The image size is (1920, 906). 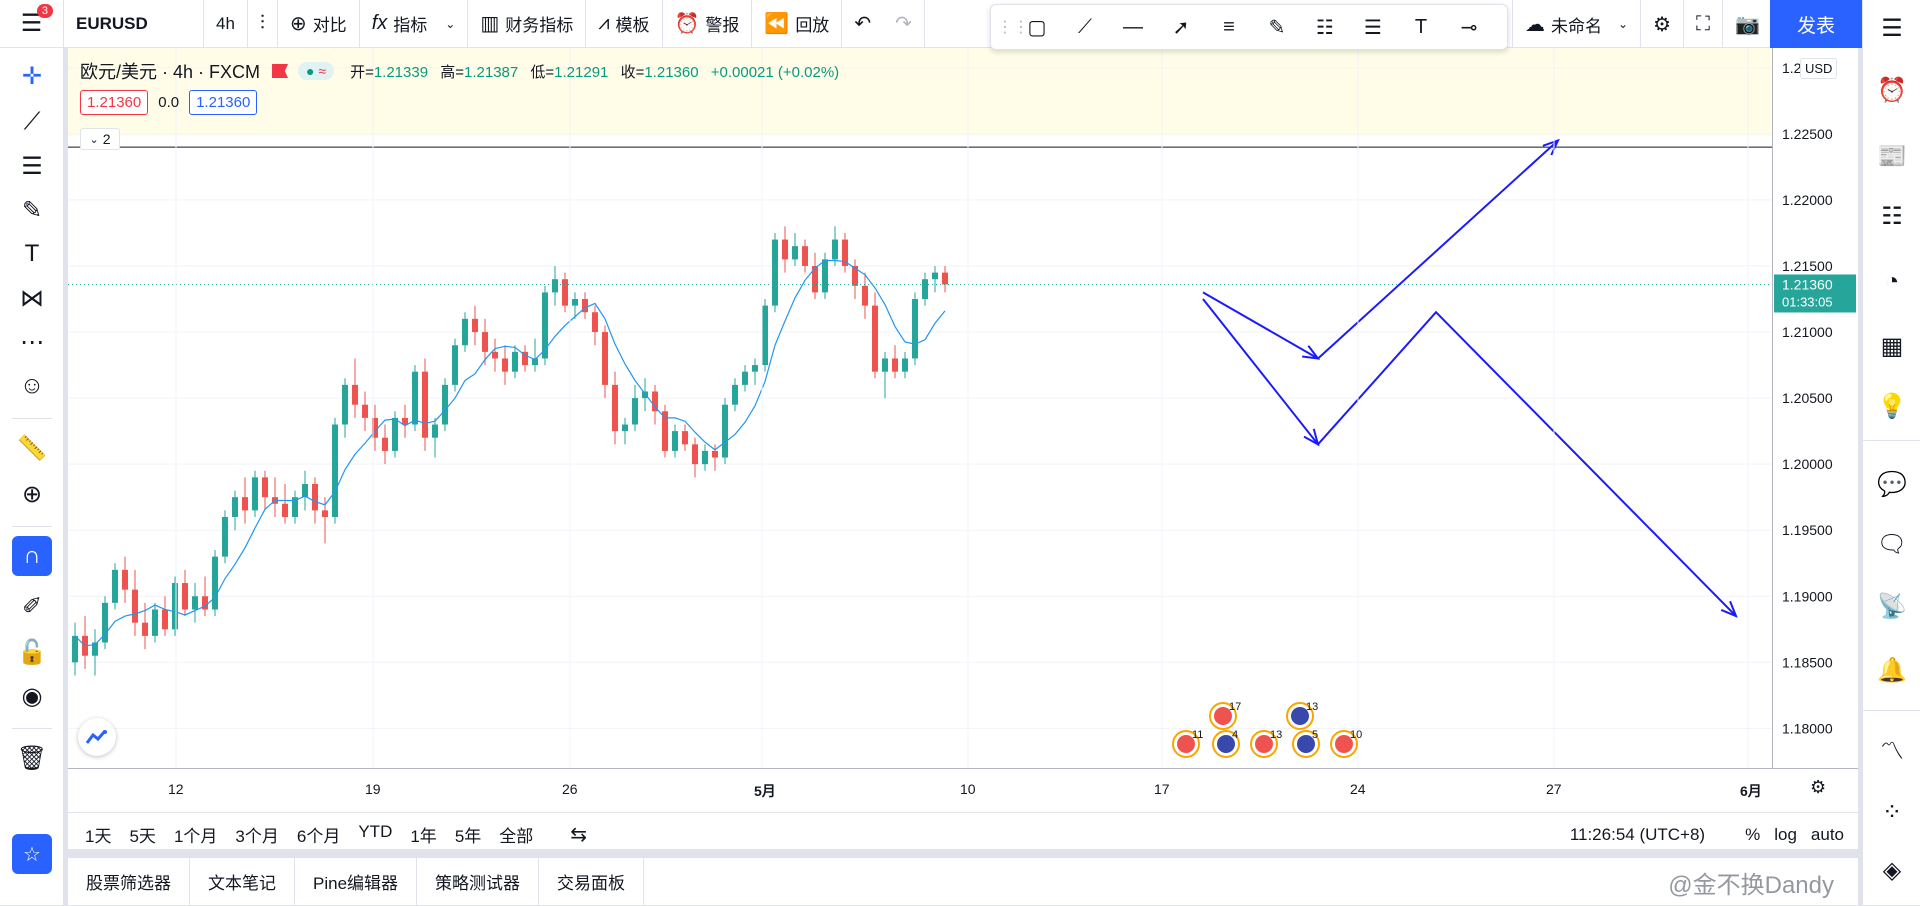 What do you see at coordinates (1892, 156) in the screenshot?
I see `news-icon: 📰` at bounding box center [1892, 156].